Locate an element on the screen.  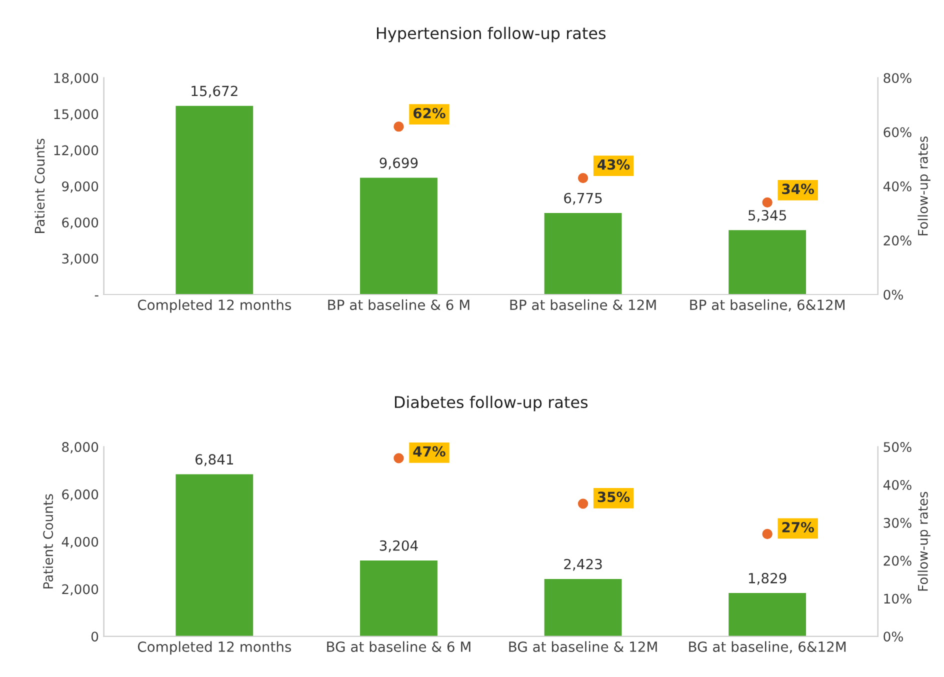
data-label: 1,829 is located at coordinates (767, 578).